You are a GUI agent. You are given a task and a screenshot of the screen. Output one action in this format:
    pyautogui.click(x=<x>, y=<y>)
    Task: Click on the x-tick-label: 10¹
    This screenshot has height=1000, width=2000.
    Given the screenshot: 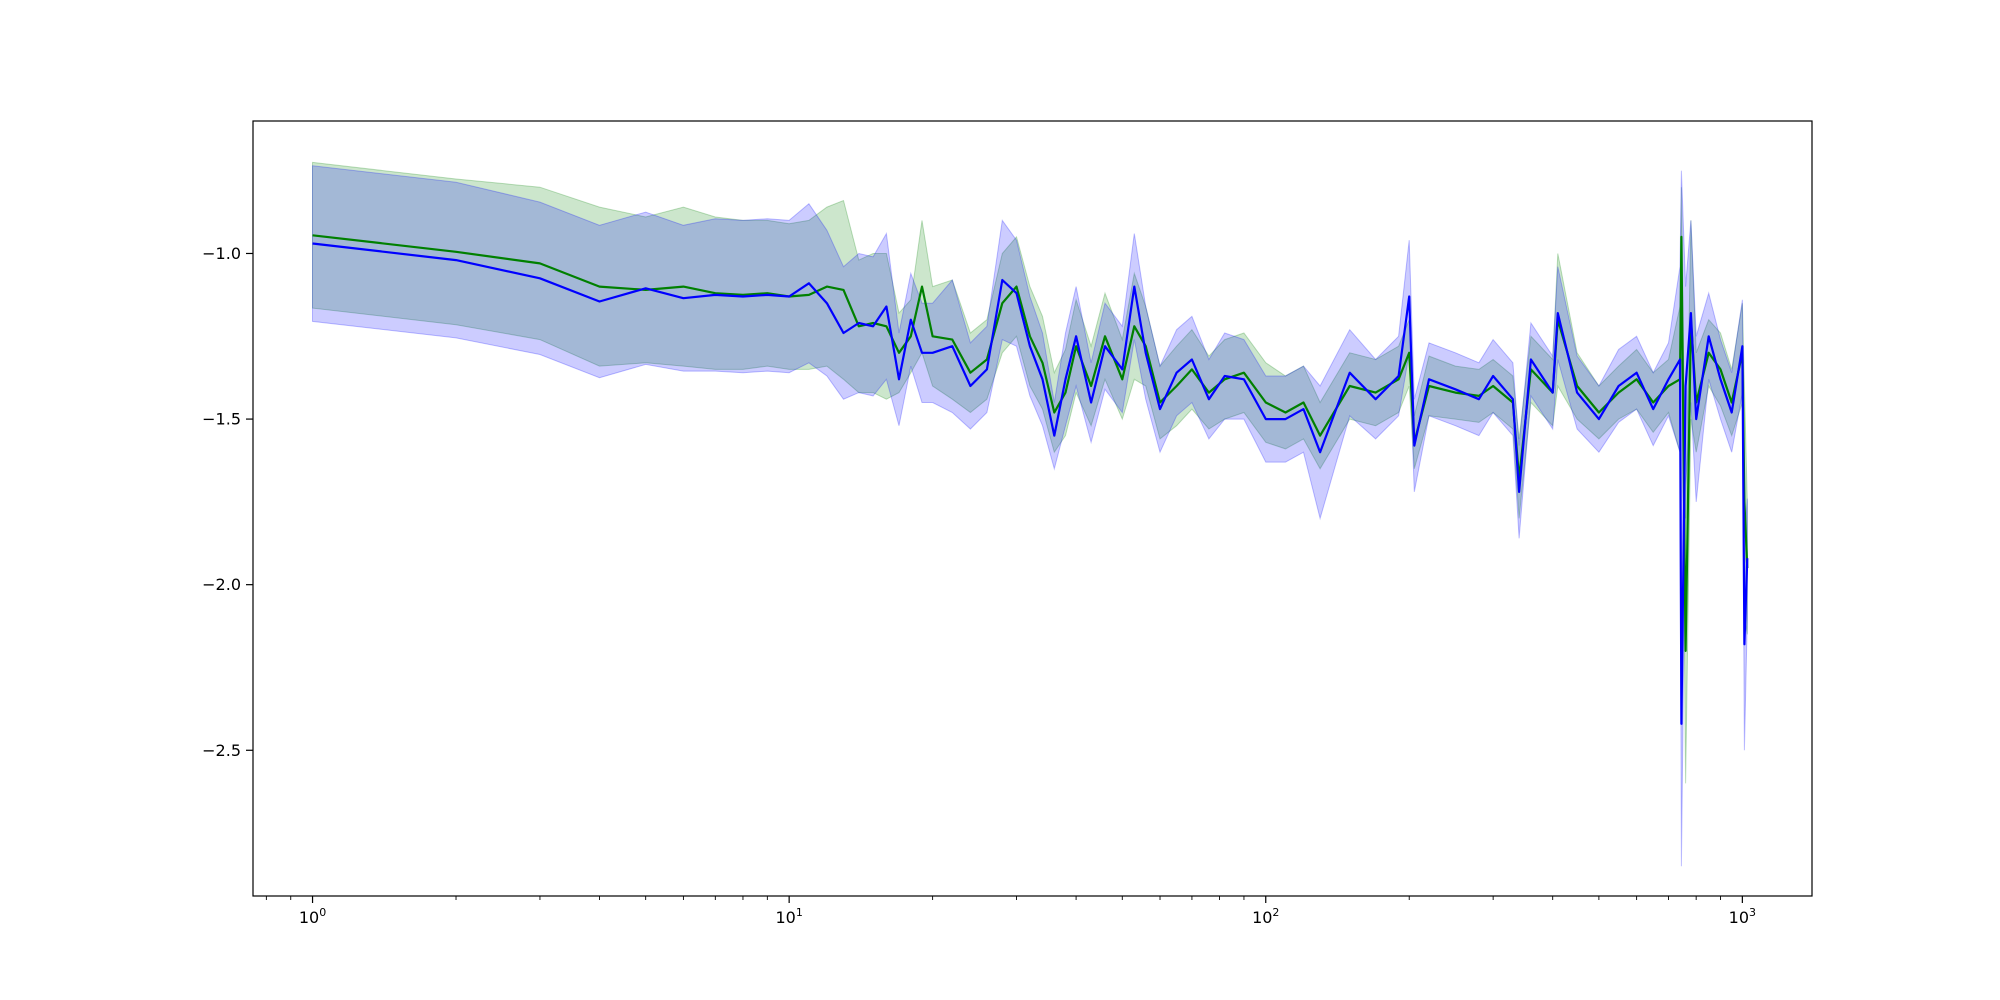 What is the action you would take?
    pyautogui.click(x=788, y=916)
    